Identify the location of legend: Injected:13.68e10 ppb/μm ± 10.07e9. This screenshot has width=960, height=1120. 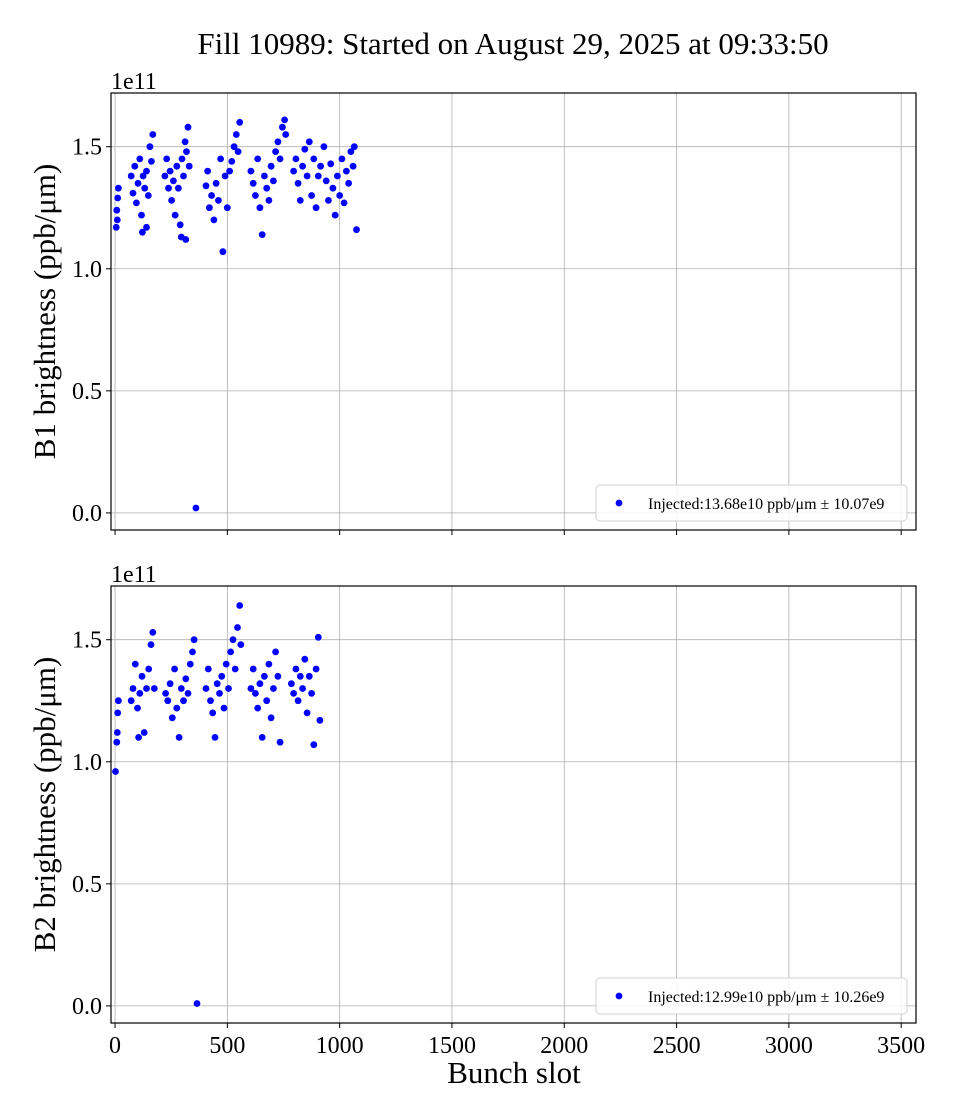
(751, 503).